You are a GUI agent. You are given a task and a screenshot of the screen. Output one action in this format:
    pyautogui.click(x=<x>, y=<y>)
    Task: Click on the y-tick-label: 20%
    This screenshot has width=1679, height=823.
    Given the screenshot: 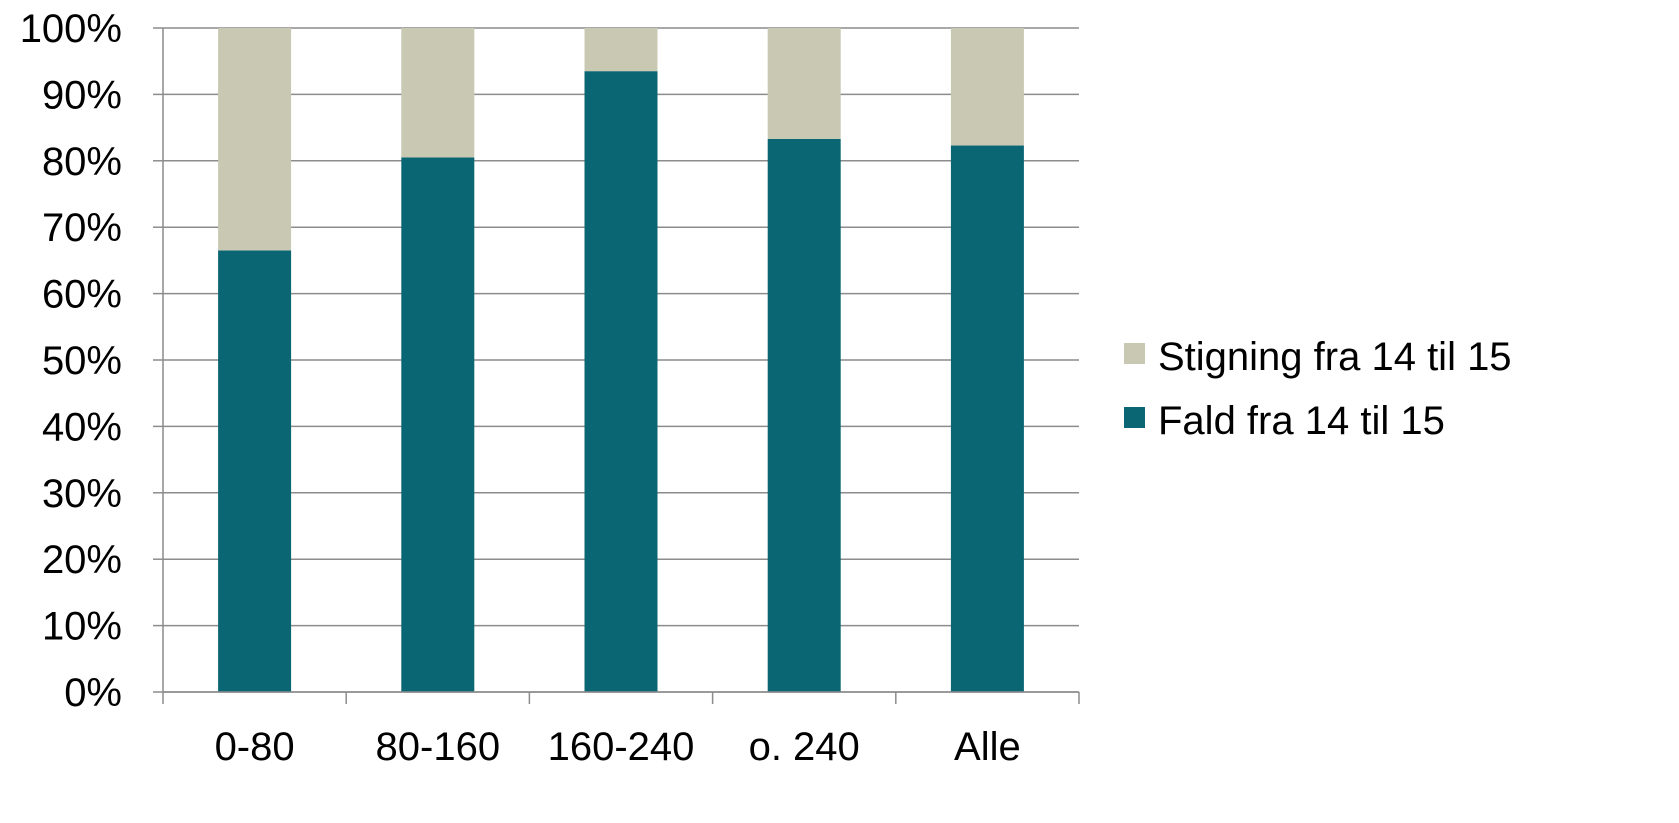 What is the action you would take?
    pyautogui.click(x=82, y=560)
    